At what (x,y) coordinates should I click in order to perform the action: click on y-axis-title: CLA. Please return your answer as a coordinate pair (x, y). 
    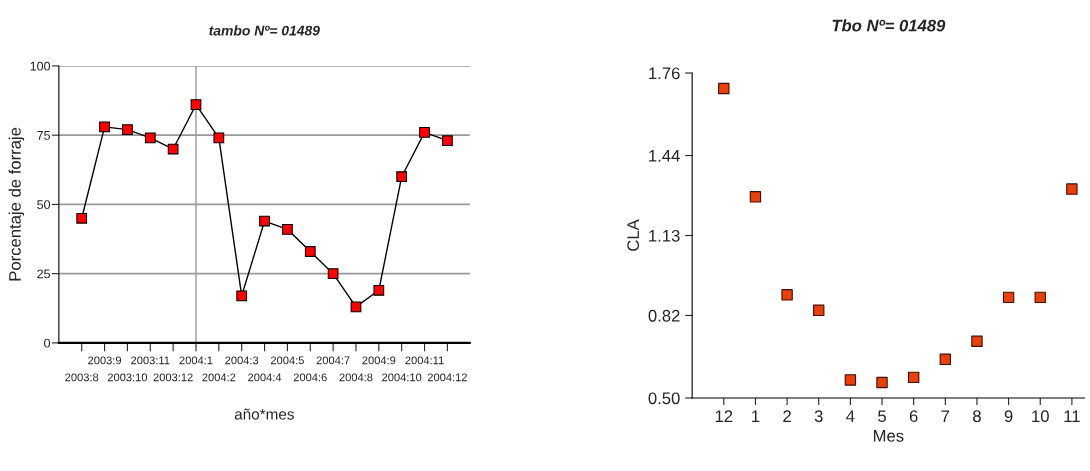
    Looking at the image, I should click on (633, 235).